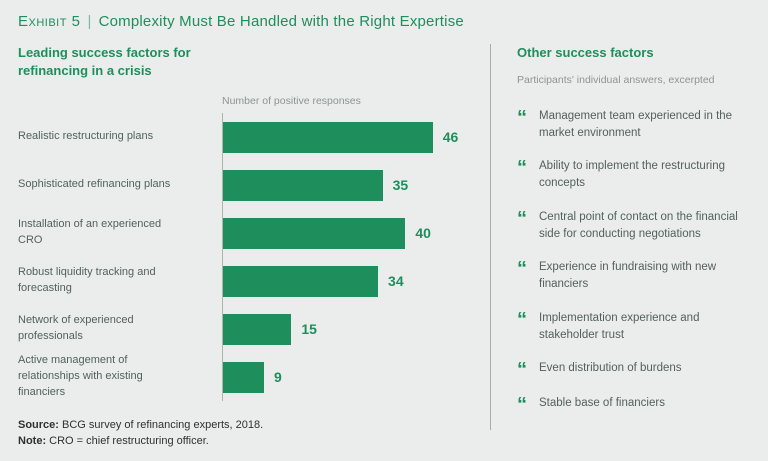 The width and height of the screenshot is (768, 461). What do you see at coordinates (90, 232) in the screenshot?
I see `bar-category-label: Installation of an experienced CRO` at bounding box center [90, 232].